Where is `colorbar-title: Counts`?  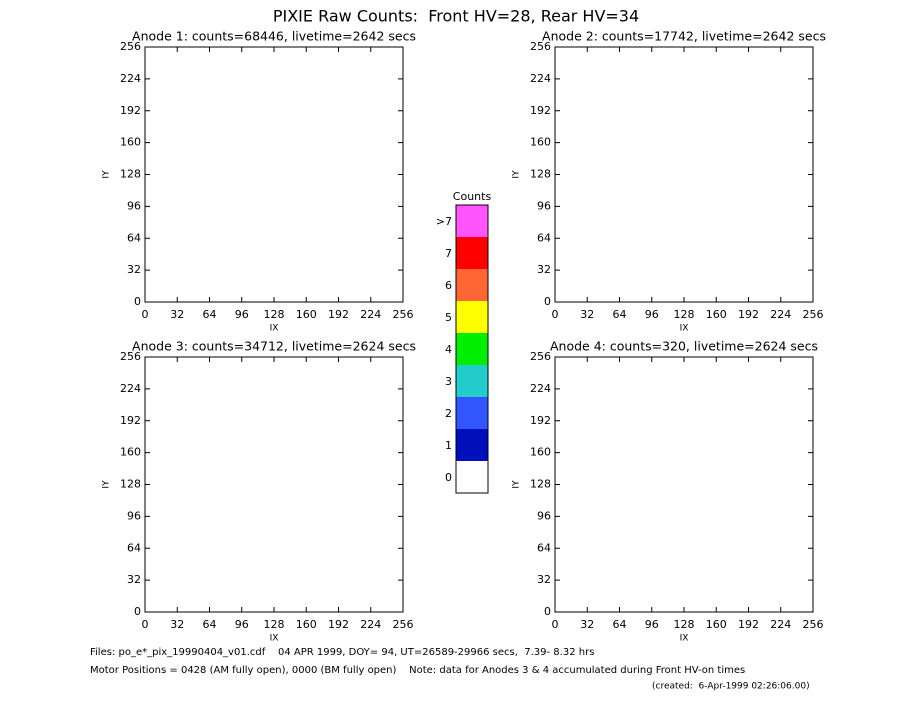 colorbar-title: Counts is located at coordinates (472, 196).